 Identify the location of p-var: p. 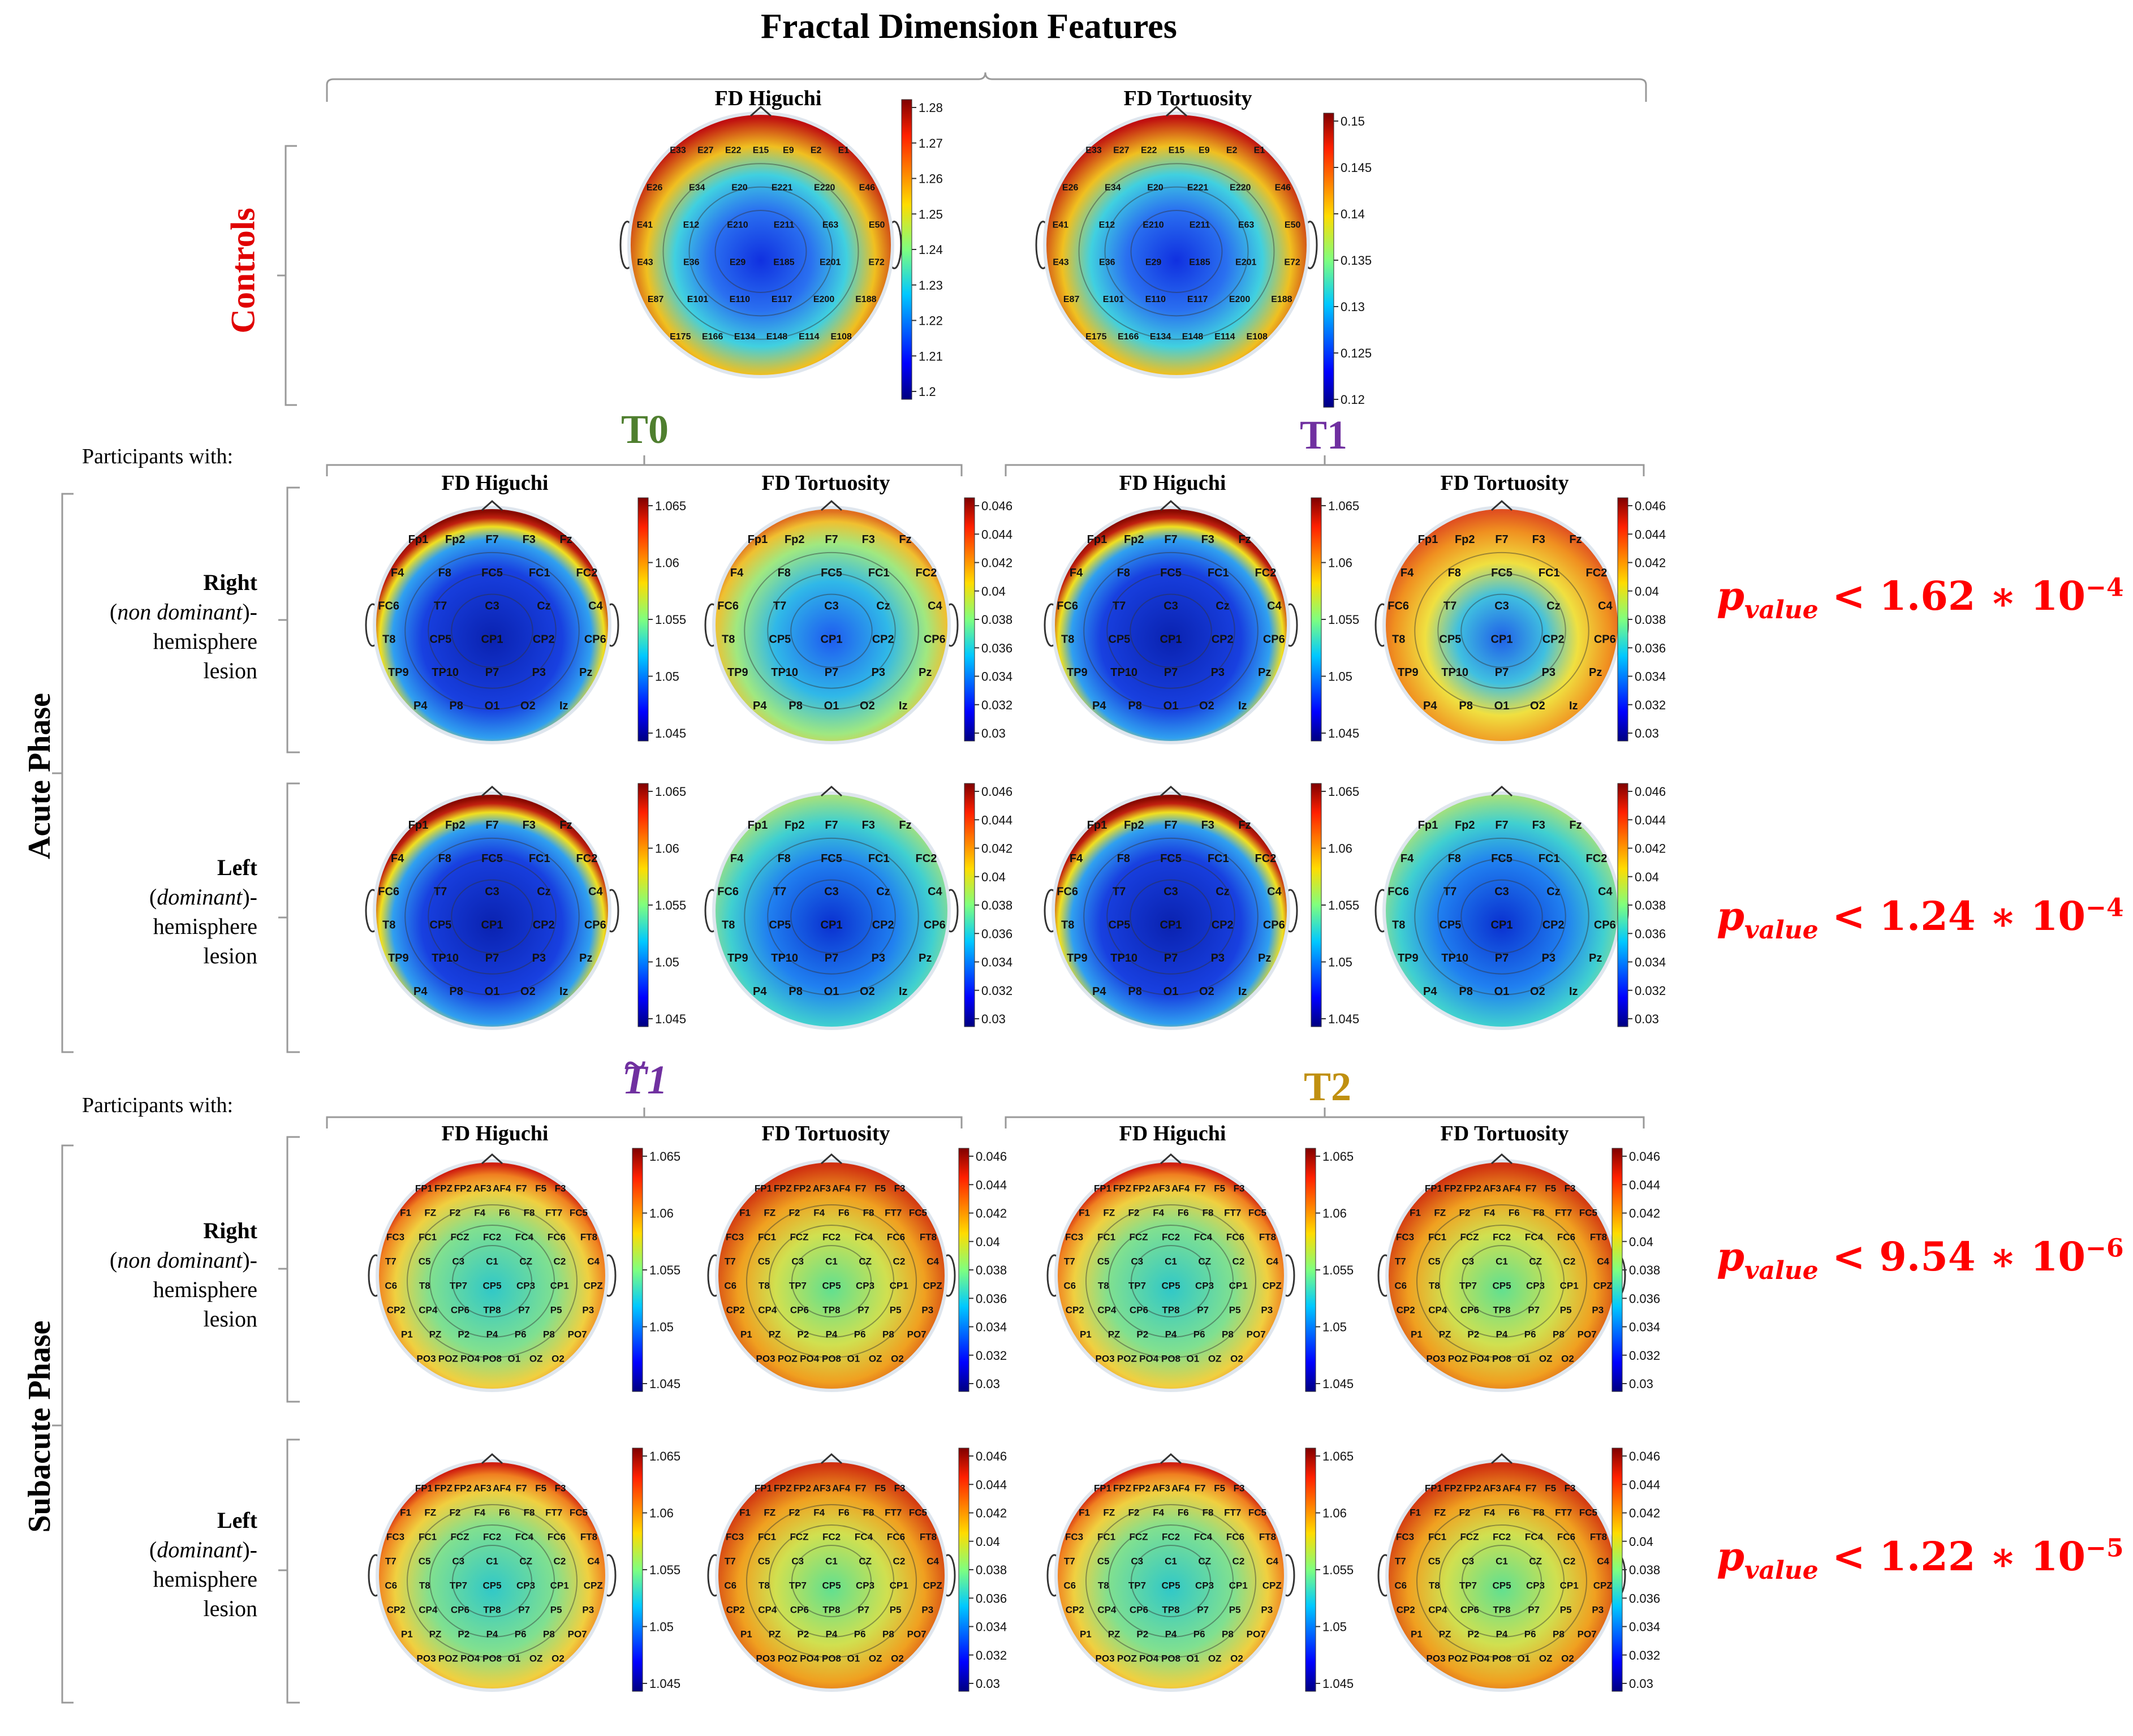
(1730, 1256).